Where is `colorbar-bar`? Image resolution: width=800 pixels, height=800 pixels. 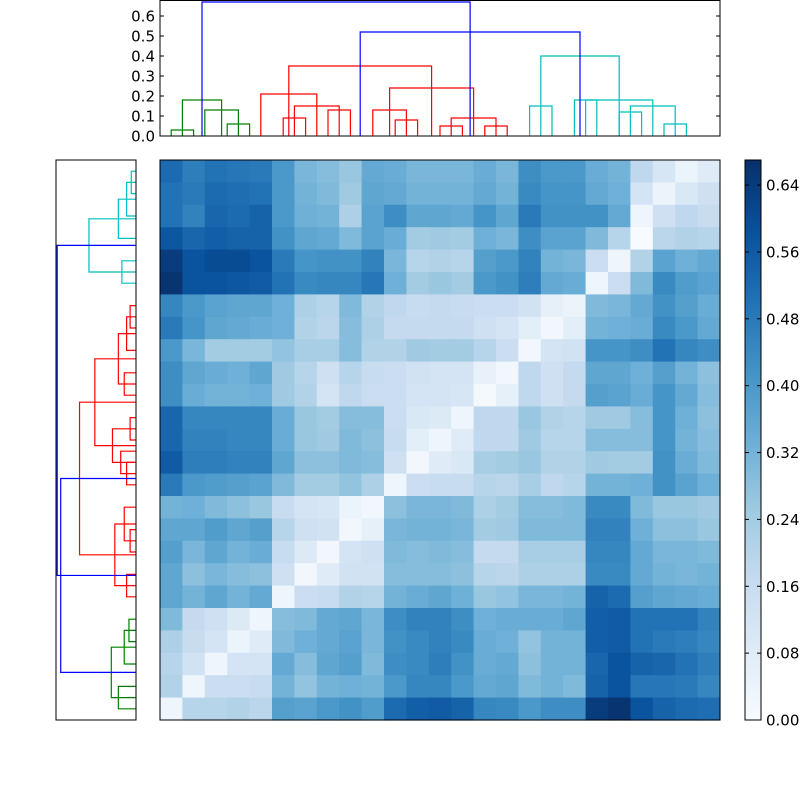
colorbar-bar is located at coordinates (753, 440).